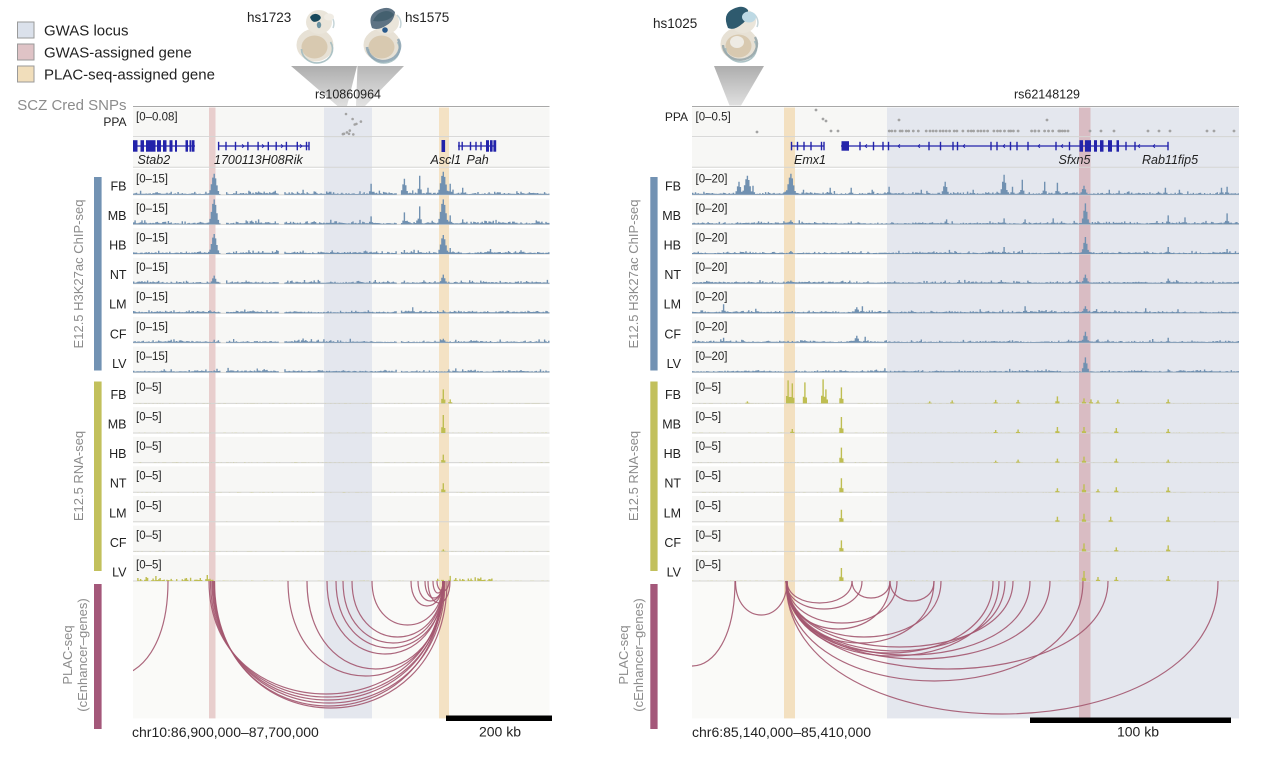  I want to click on svg-text: hs1575, so click(427, 17).